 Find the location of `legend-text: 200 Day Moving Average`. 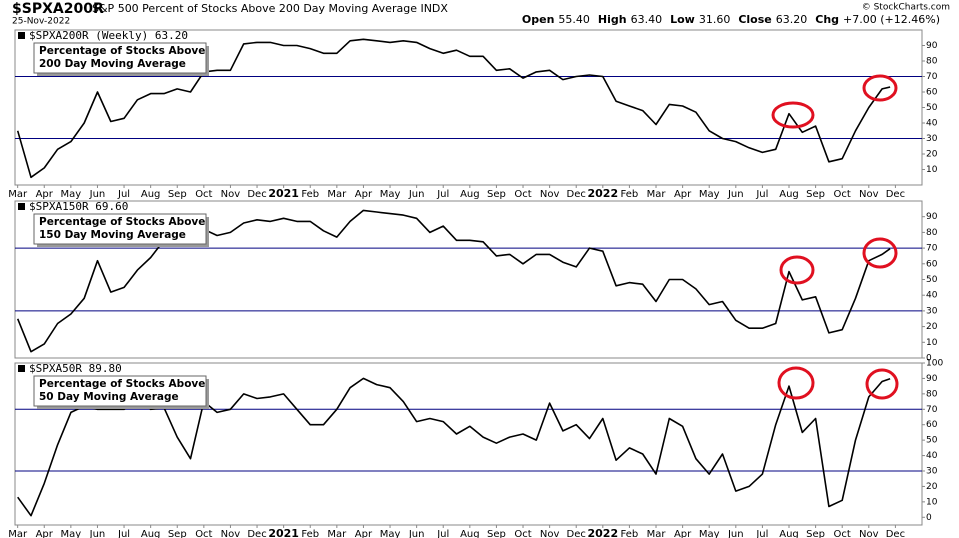

legend-text: 200 Day Moving Average is located at coordinates (112, 64).